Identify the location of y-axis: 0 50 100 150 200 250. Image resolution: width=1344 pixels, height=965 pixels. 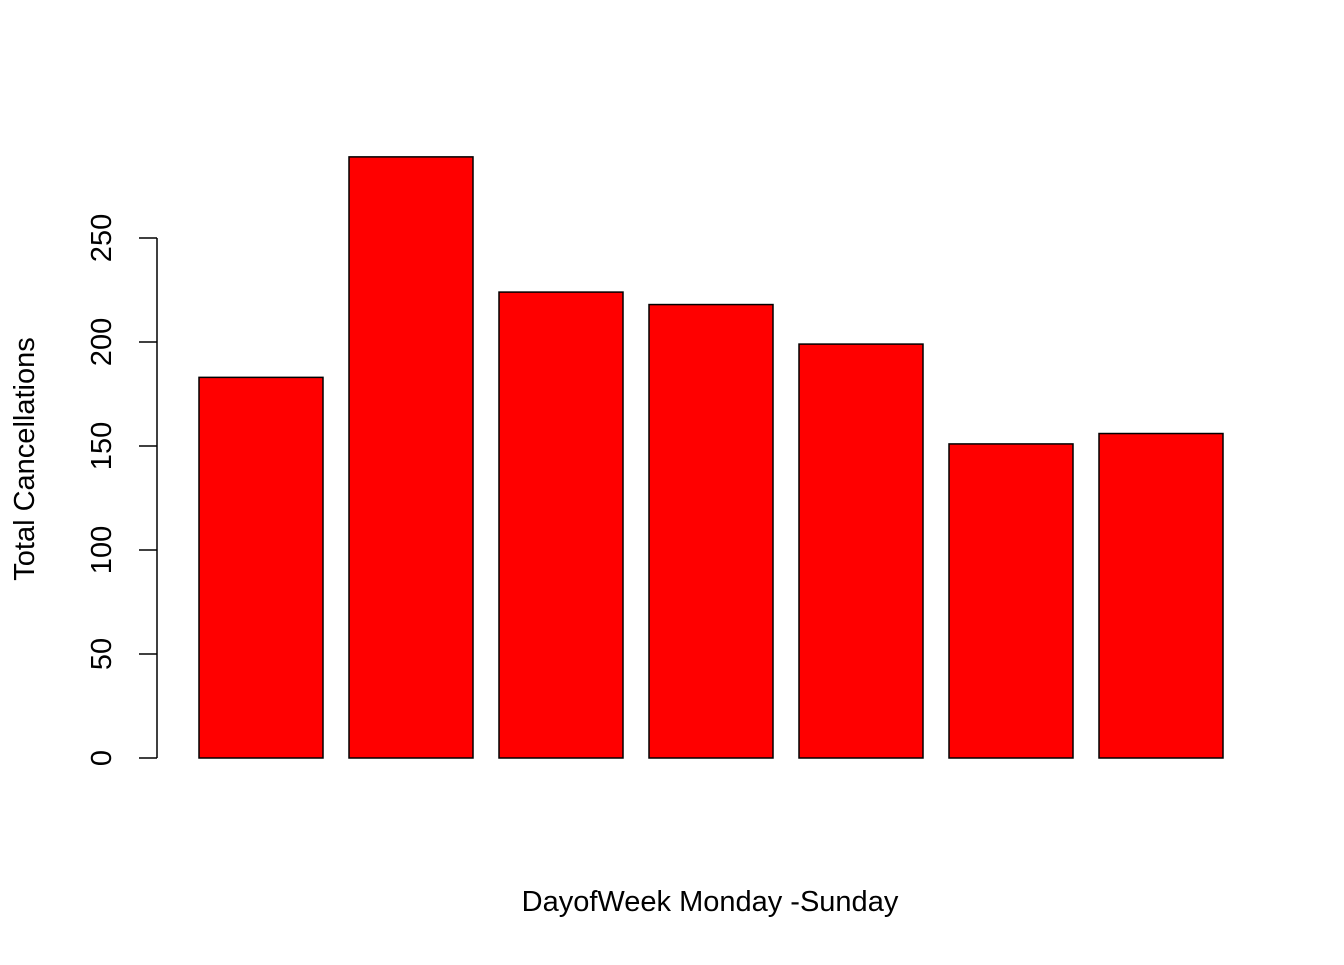
(122, 490).